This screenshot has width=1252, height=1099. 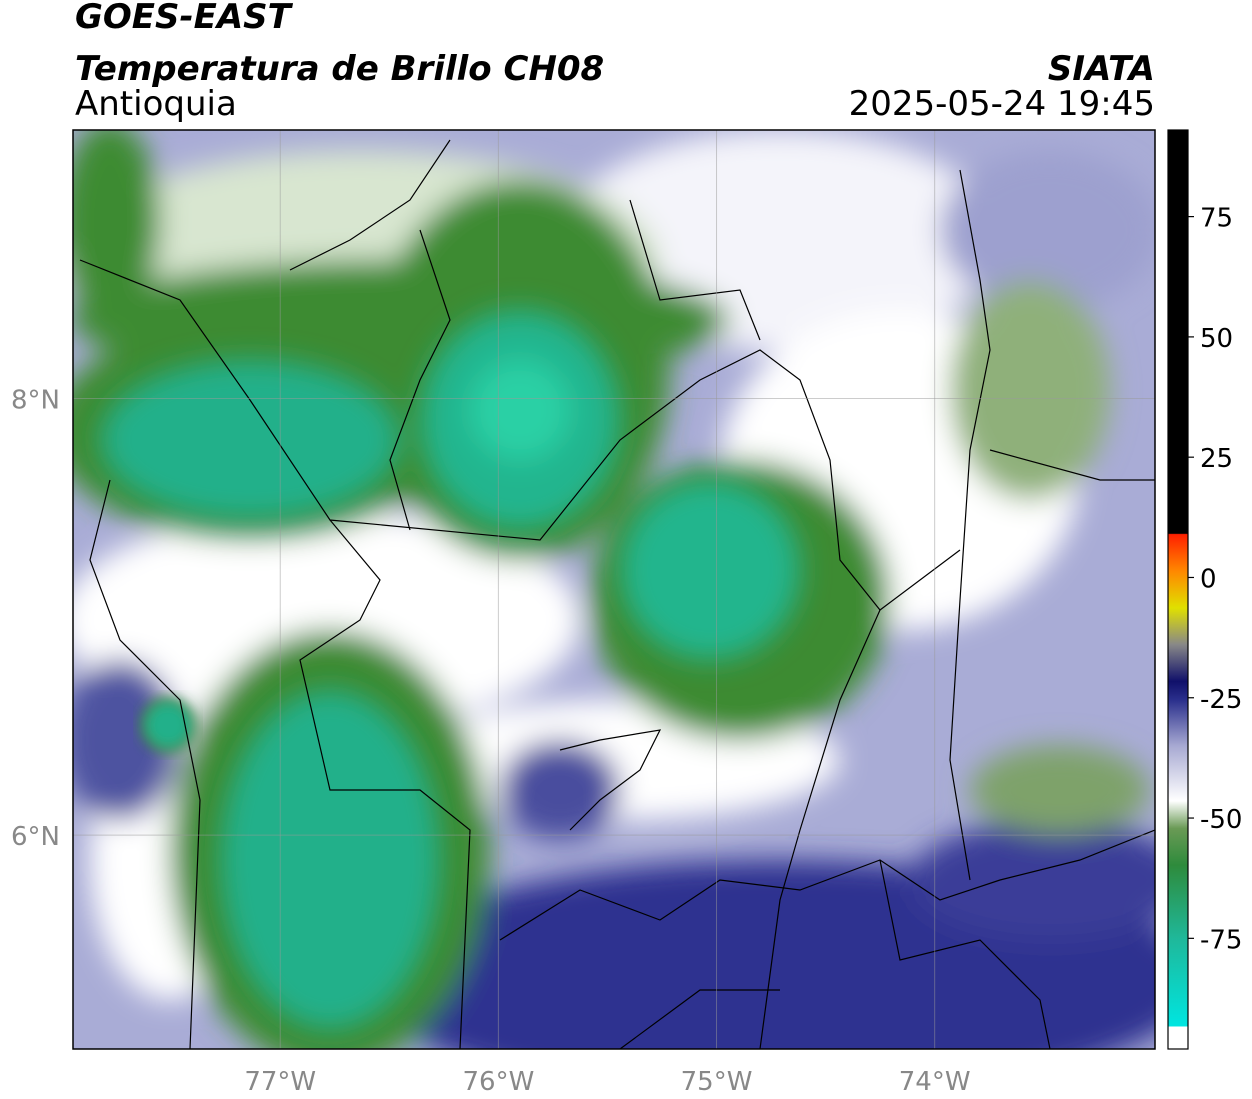 What do you see at coordinates (184, 18) in the screenshot?
I see `title-satellite: GOES-EAST` at bounding box center [184, 18].